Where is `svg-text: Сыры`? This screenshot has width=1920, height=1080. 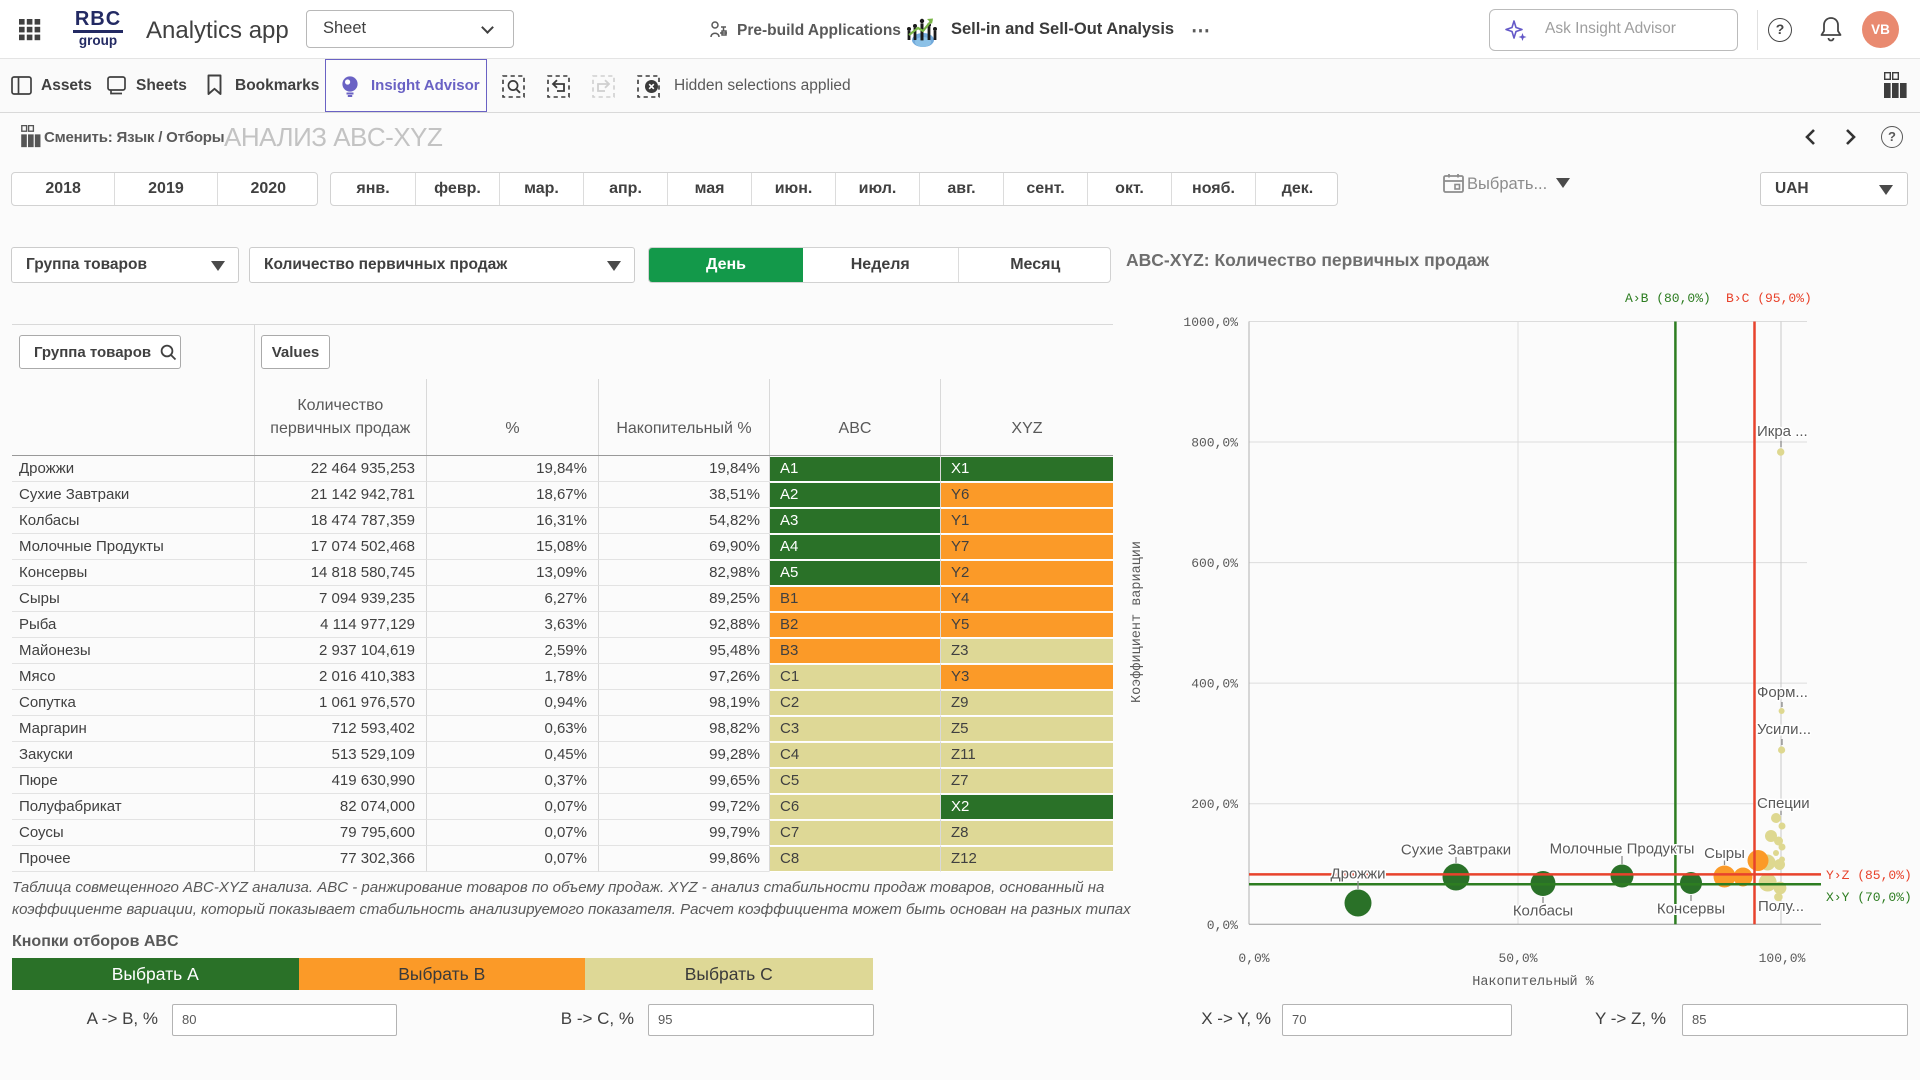 svg-text: Сыры is located at coordinates (1724, 853).